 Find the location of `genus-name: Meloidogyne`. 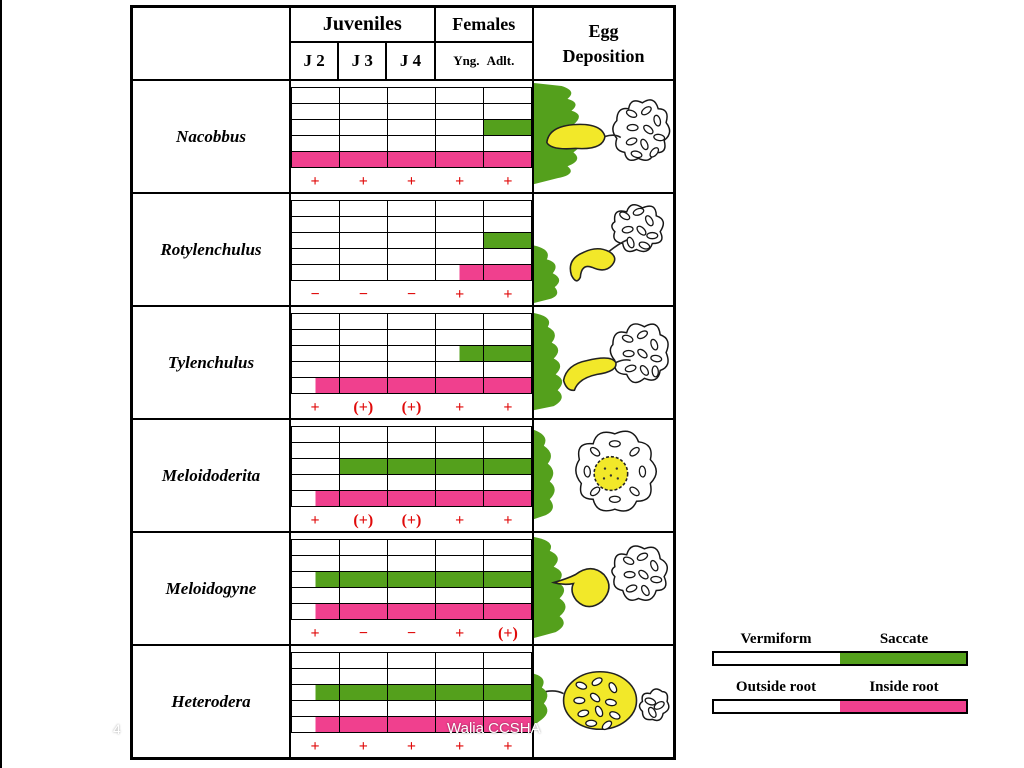

genus-name: Meloidogyne is located at coordinates (212, 588).